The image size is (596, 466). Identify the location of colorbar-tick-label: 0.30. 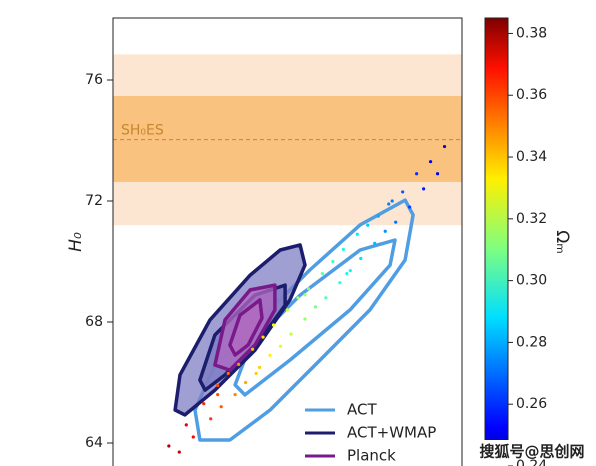
(531, 281).